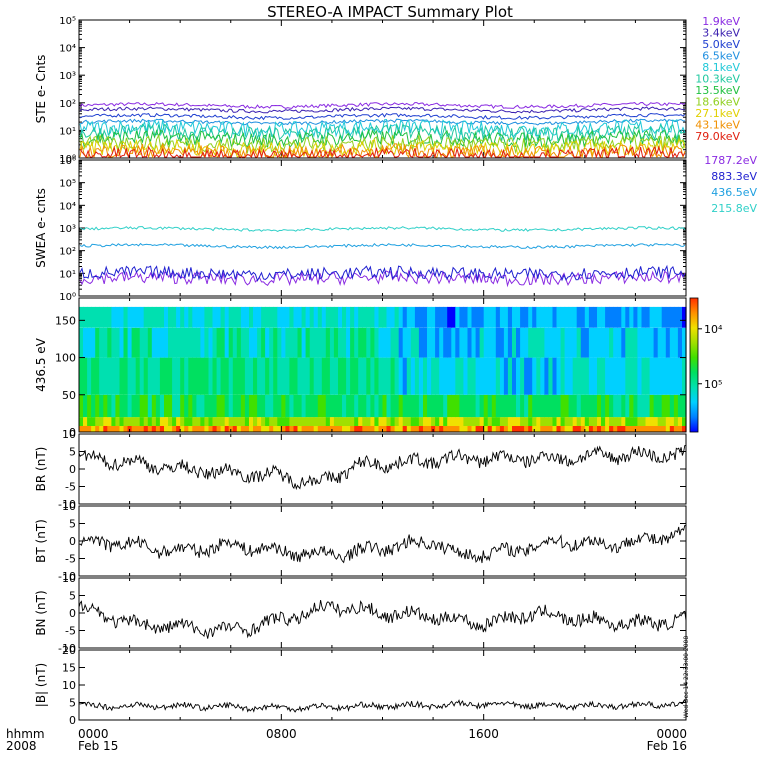 The height and width of the screenshot is (780, 780). What do you see at coordinates (721, 33) in the screenshot?
I see `legend-entry: 3.4keV` at bounding box center [721, 33].